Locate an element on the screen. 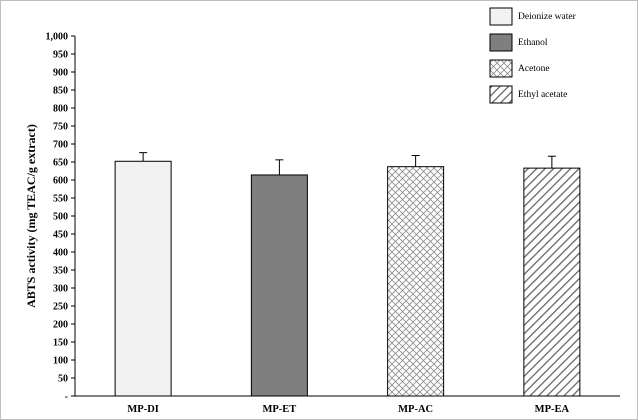  x-tick-label: MP-EA is located at coordinates (552, 409).